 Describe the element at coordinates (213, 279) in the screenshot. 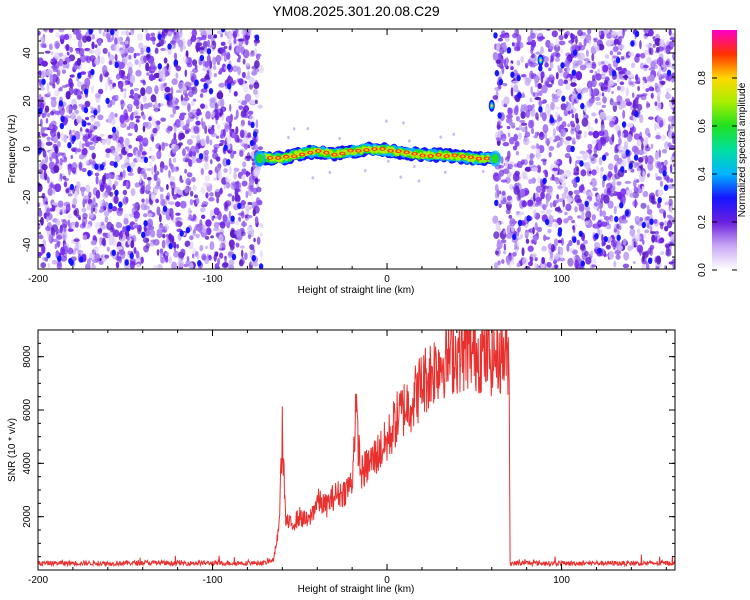

I see `x-tick-label: -100` at that location.